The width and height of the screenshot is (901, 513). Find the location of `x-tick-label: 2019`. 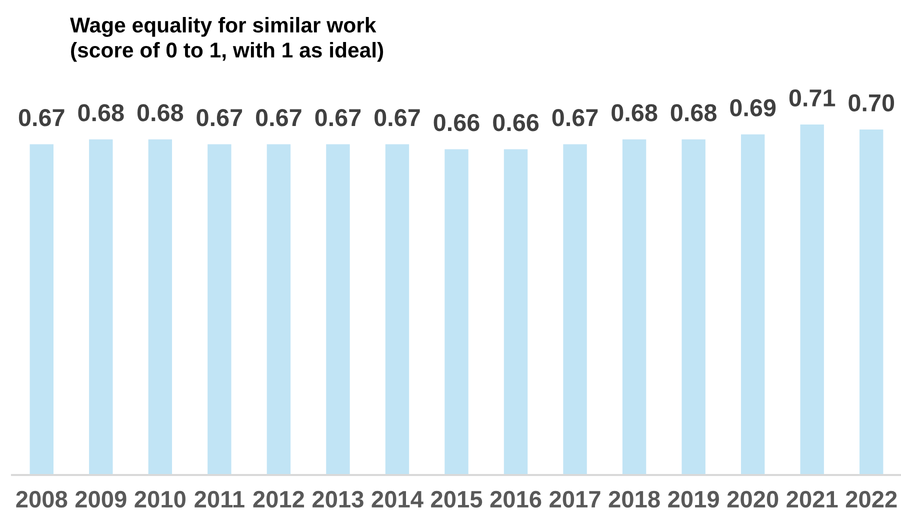

x-tick-label: 2019 is located at coordinates (693, 499).